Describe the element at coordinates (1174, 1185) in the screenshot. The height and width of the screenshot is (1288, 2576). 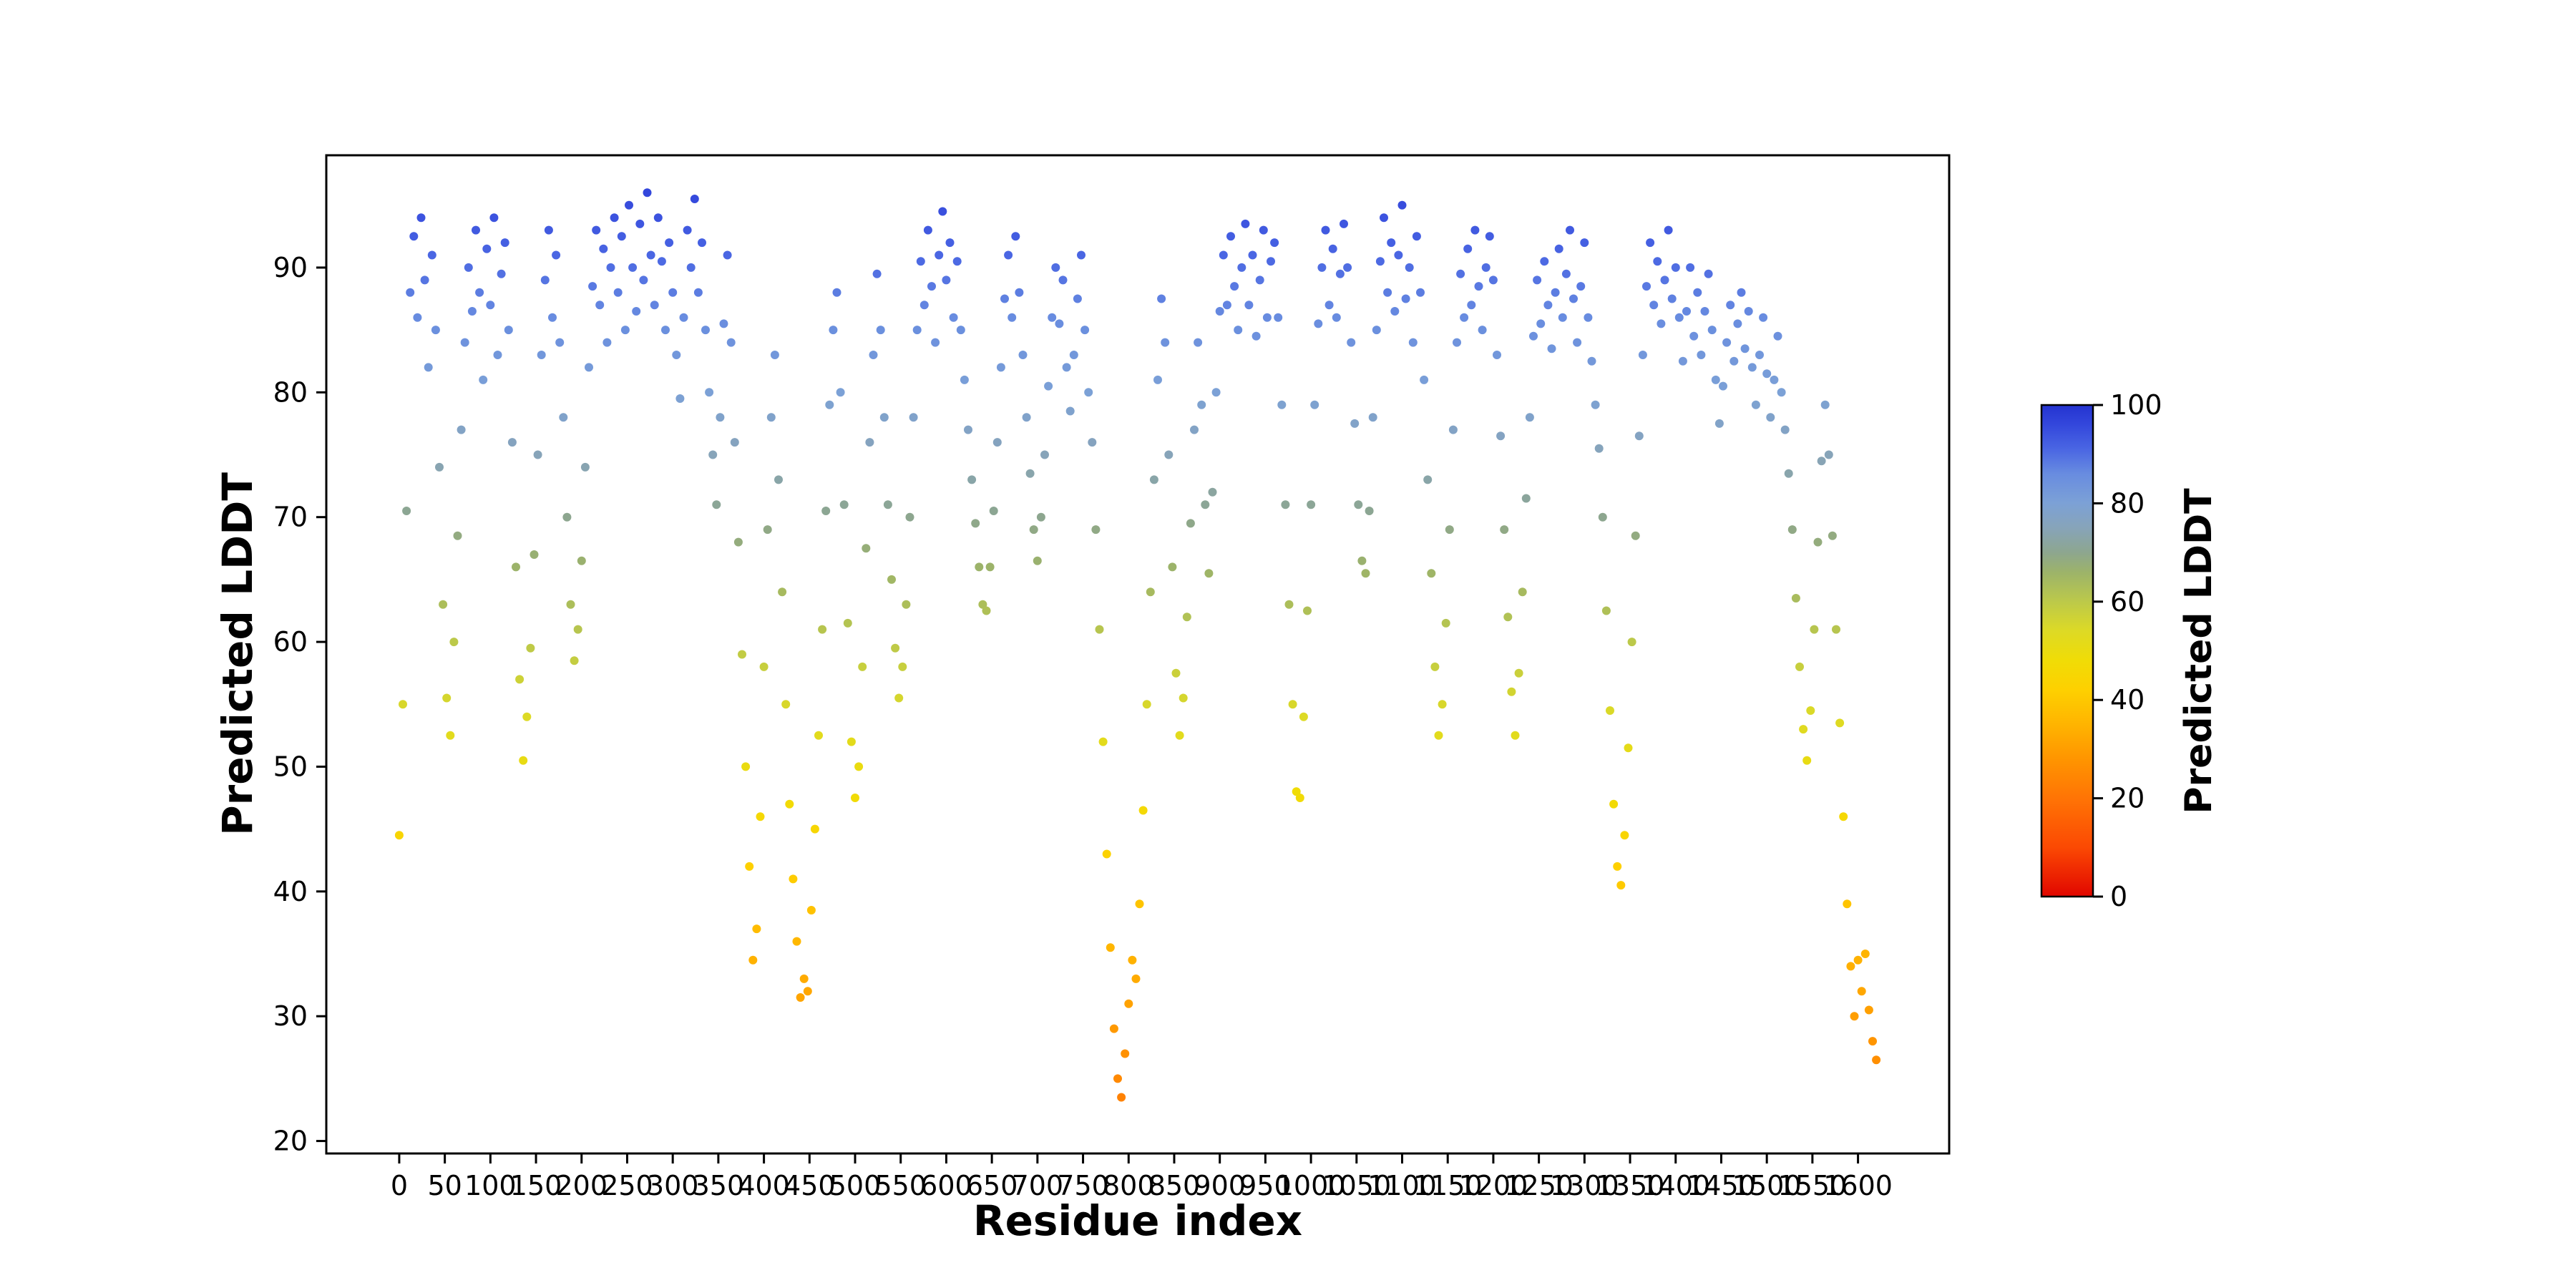
I see `x-tick-label: 850` at that location.